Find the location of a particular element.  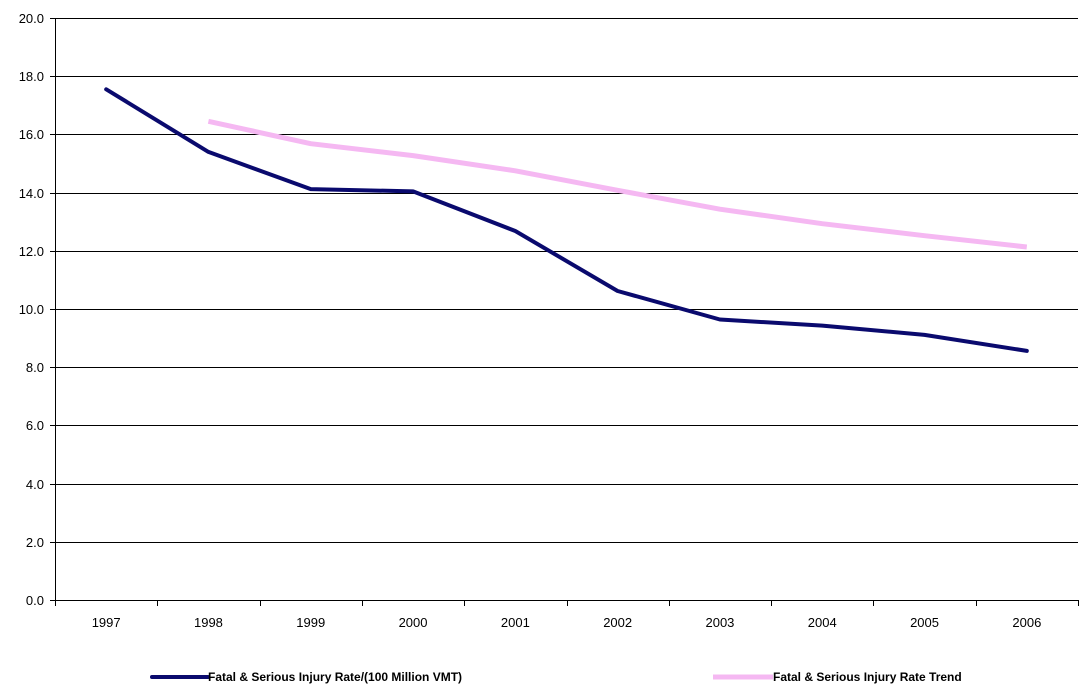

y-axis-ticks: 0.0 2.0 4.0 6.0 8.0 10.0 12.0 14.0 16.0 18.0 20.0 is located at coordinates (37, 309).